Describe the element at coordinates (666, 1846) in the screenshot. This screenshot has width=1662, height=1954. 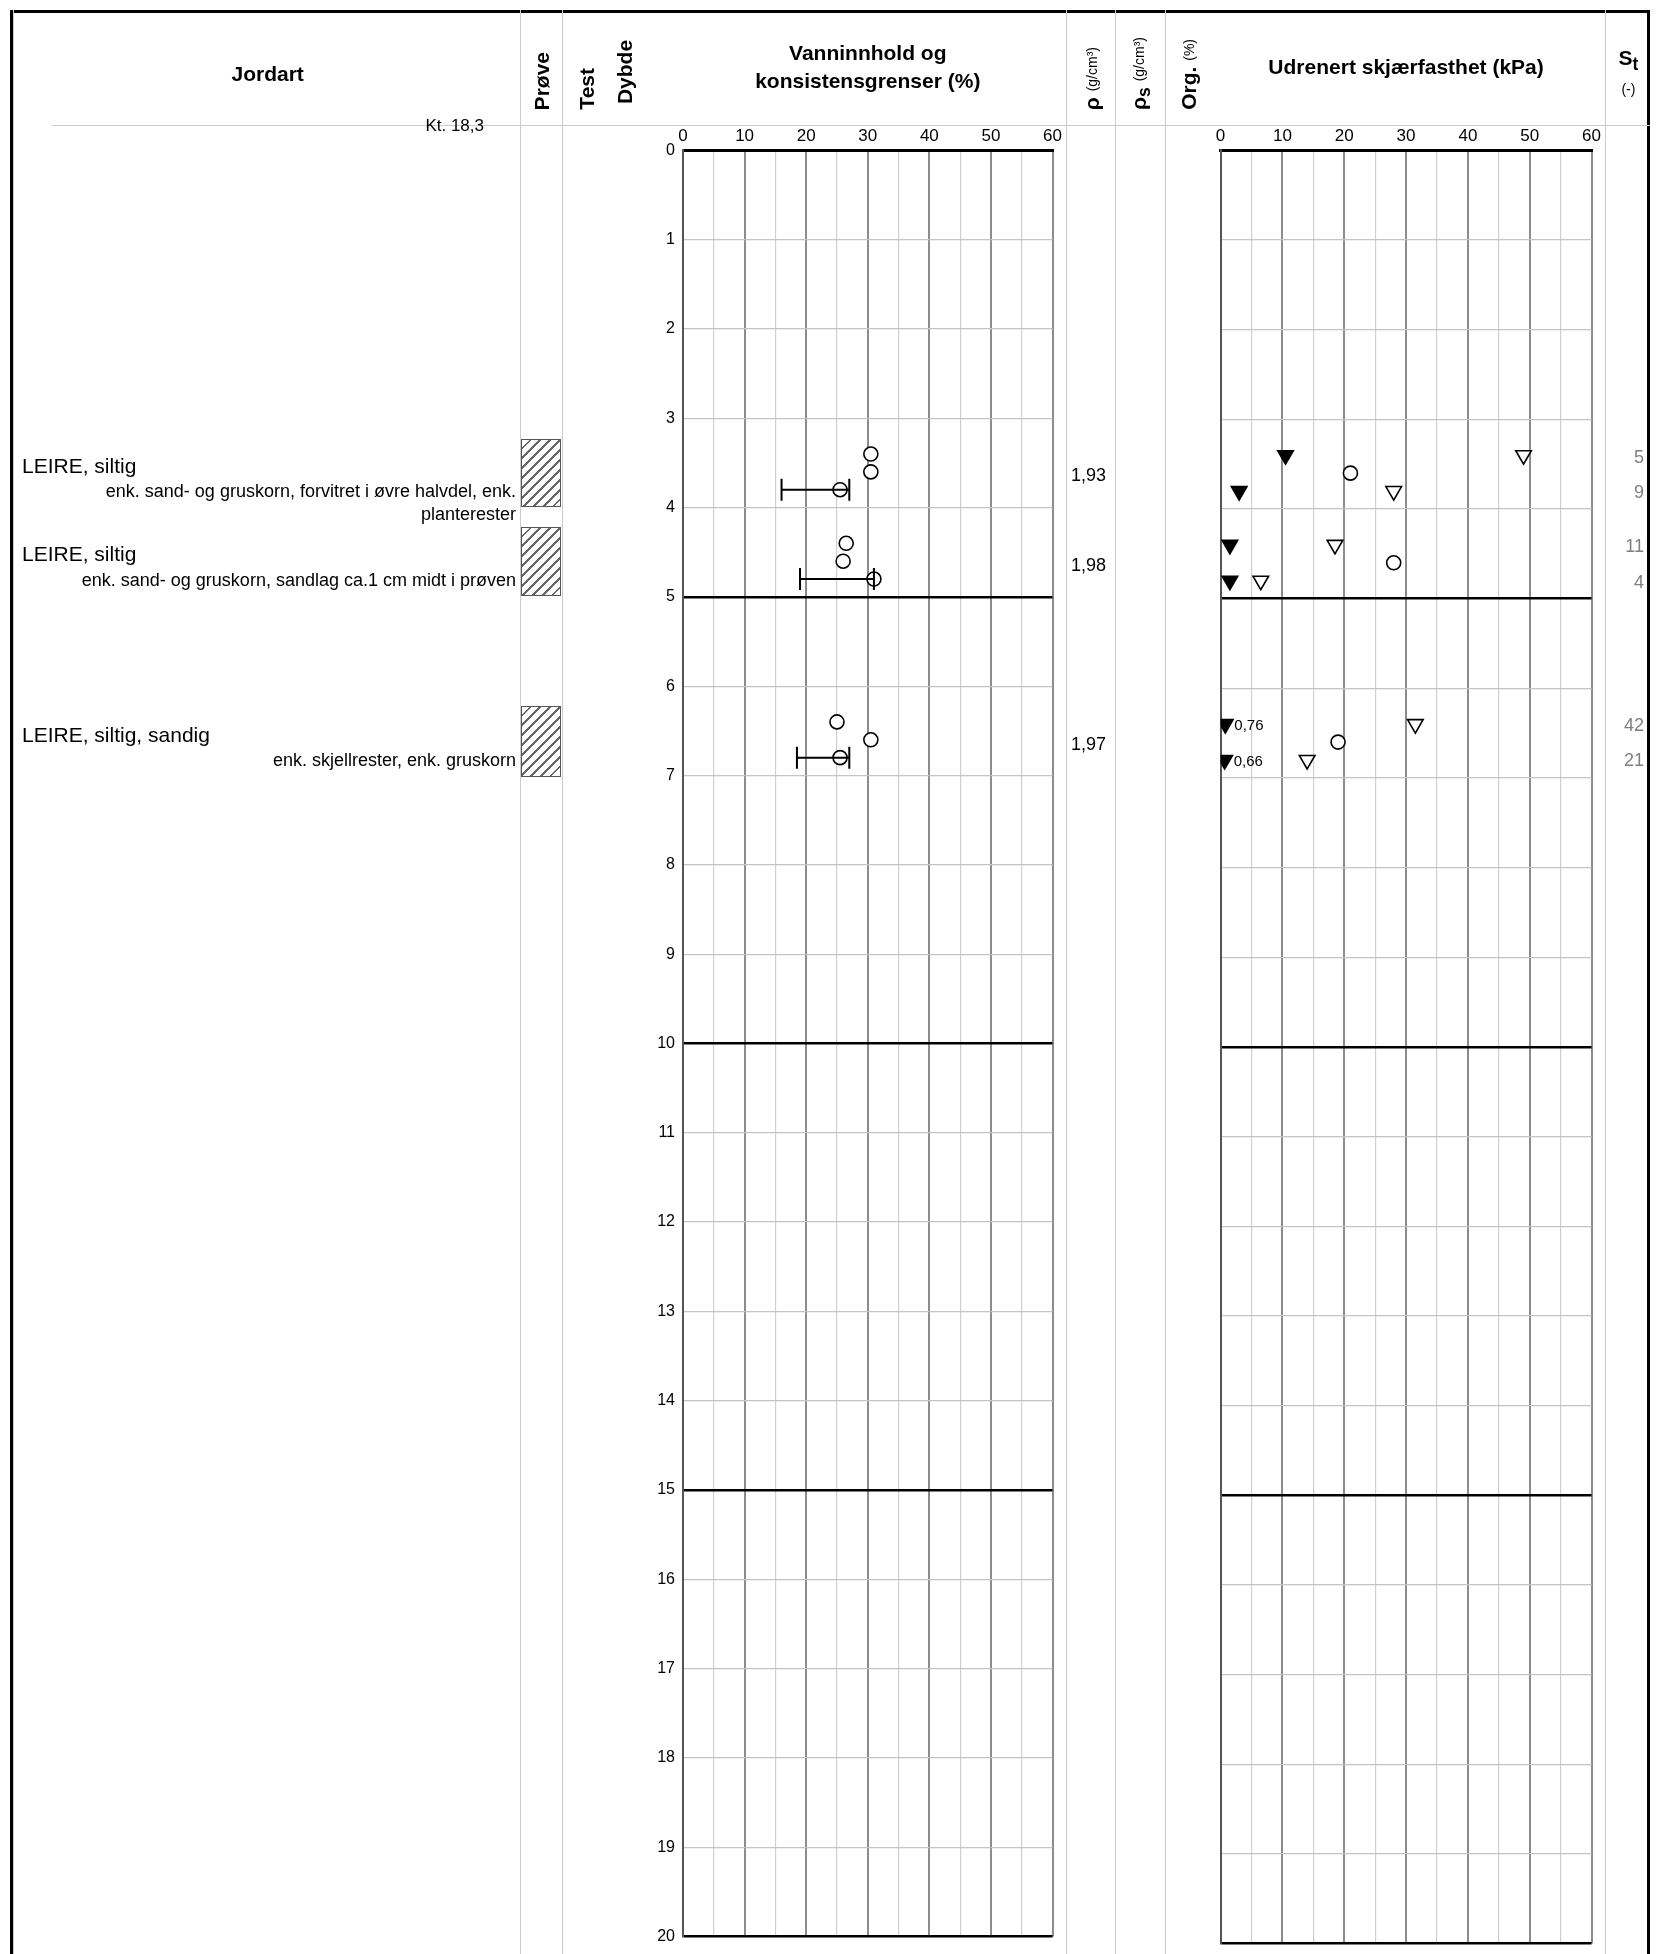
I see `y-tick-label: 19` at that location.